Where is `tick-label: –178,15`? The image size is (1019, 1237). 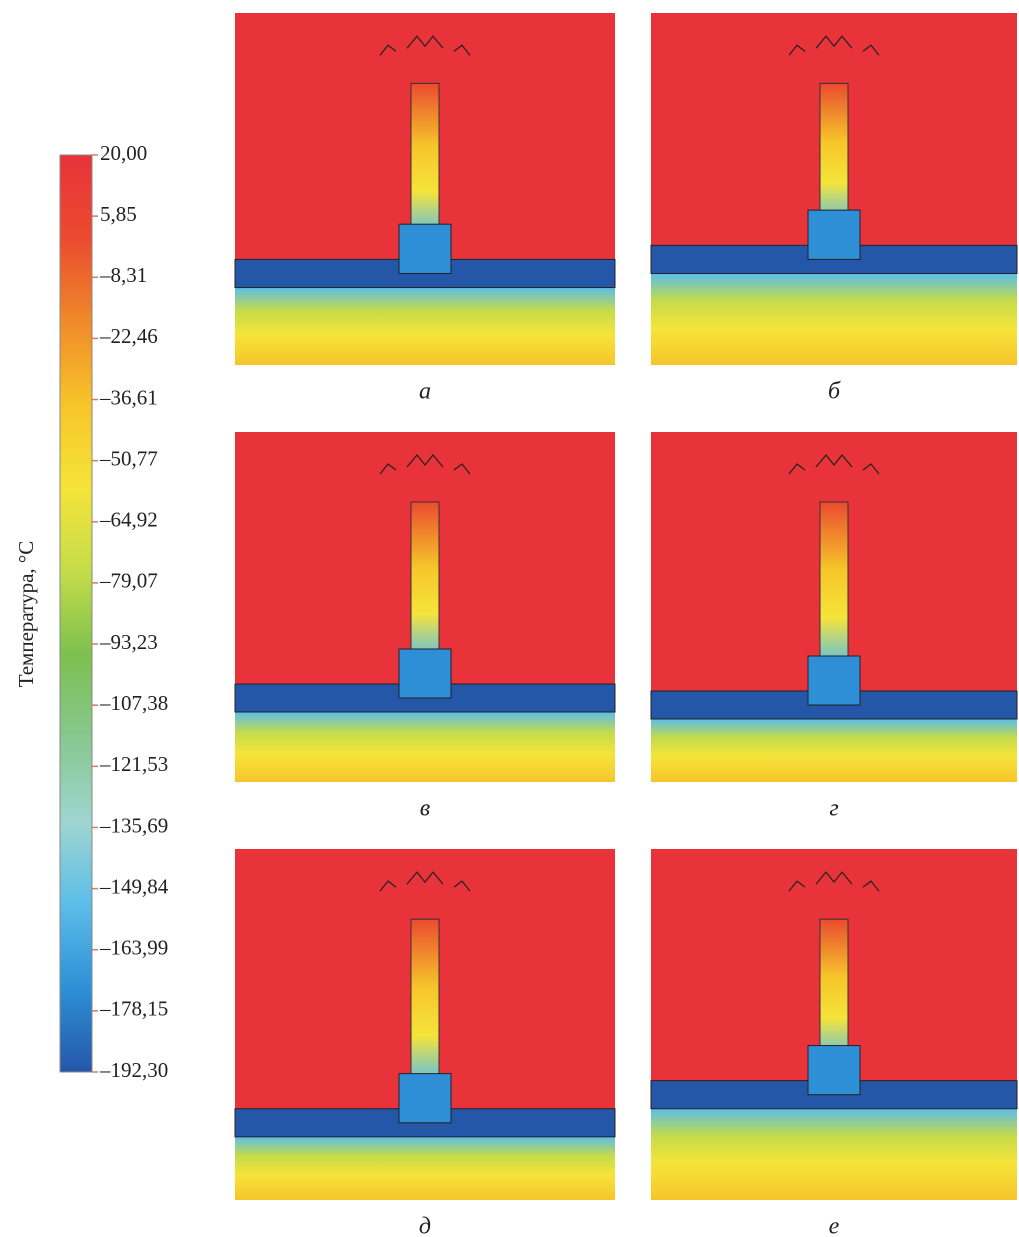 tick-label: –178,15 is located at coordinates (133, 1009).